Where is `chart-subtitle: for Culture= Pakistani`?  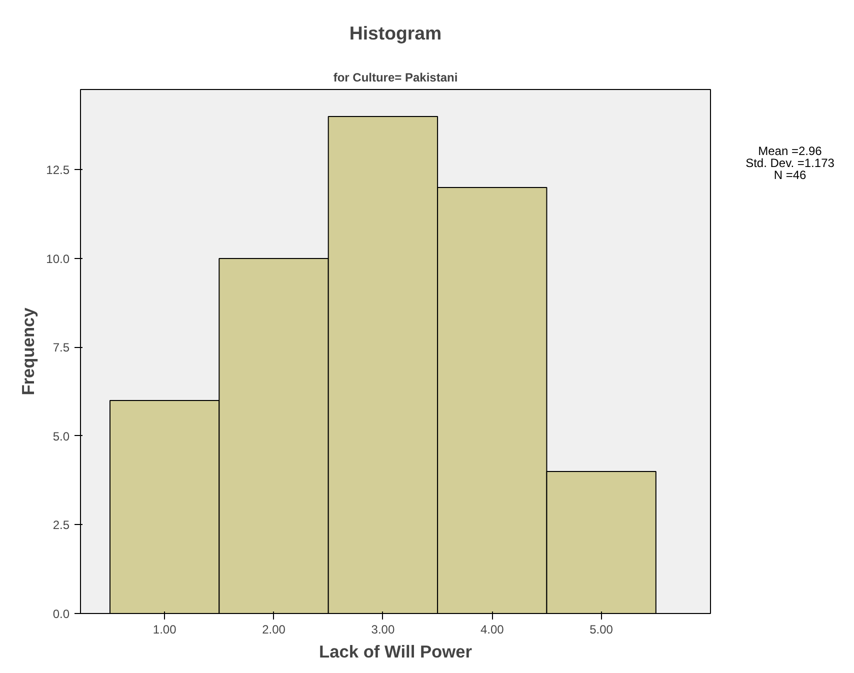
chart-subtitle: for Culture= Pakistani is located at coordinates (395, 77).